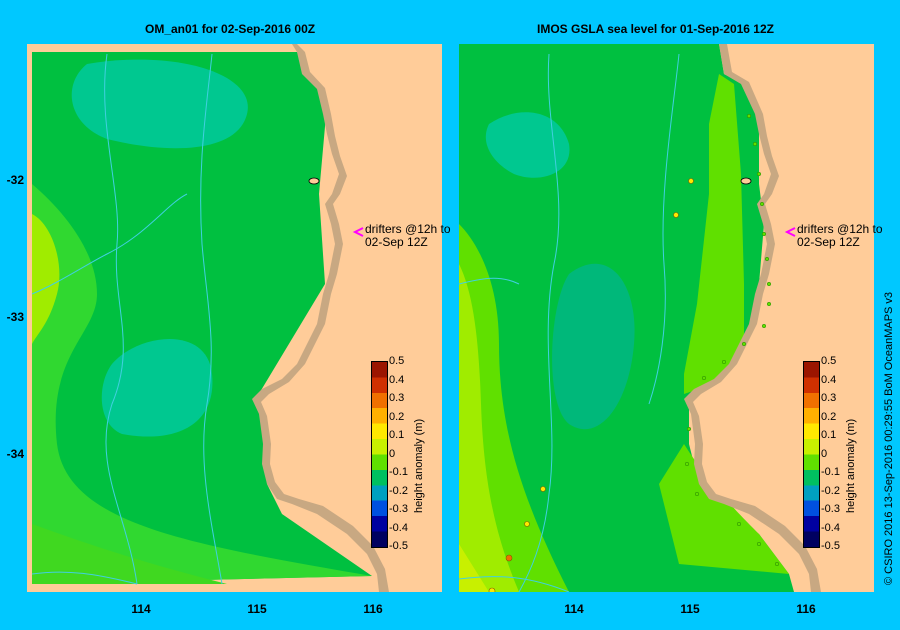 The image size is (900, 630). What do you see at coordinates (574, 609) in the screenshot?
I see `x-tick-right-114: 114` at bounding box center [574, 609].